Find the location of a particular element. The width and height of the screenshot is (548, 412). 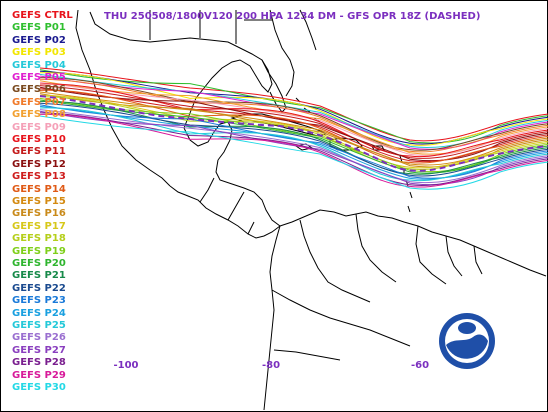

legend-item: GEFS P18 is located at coordinates (39, 239).